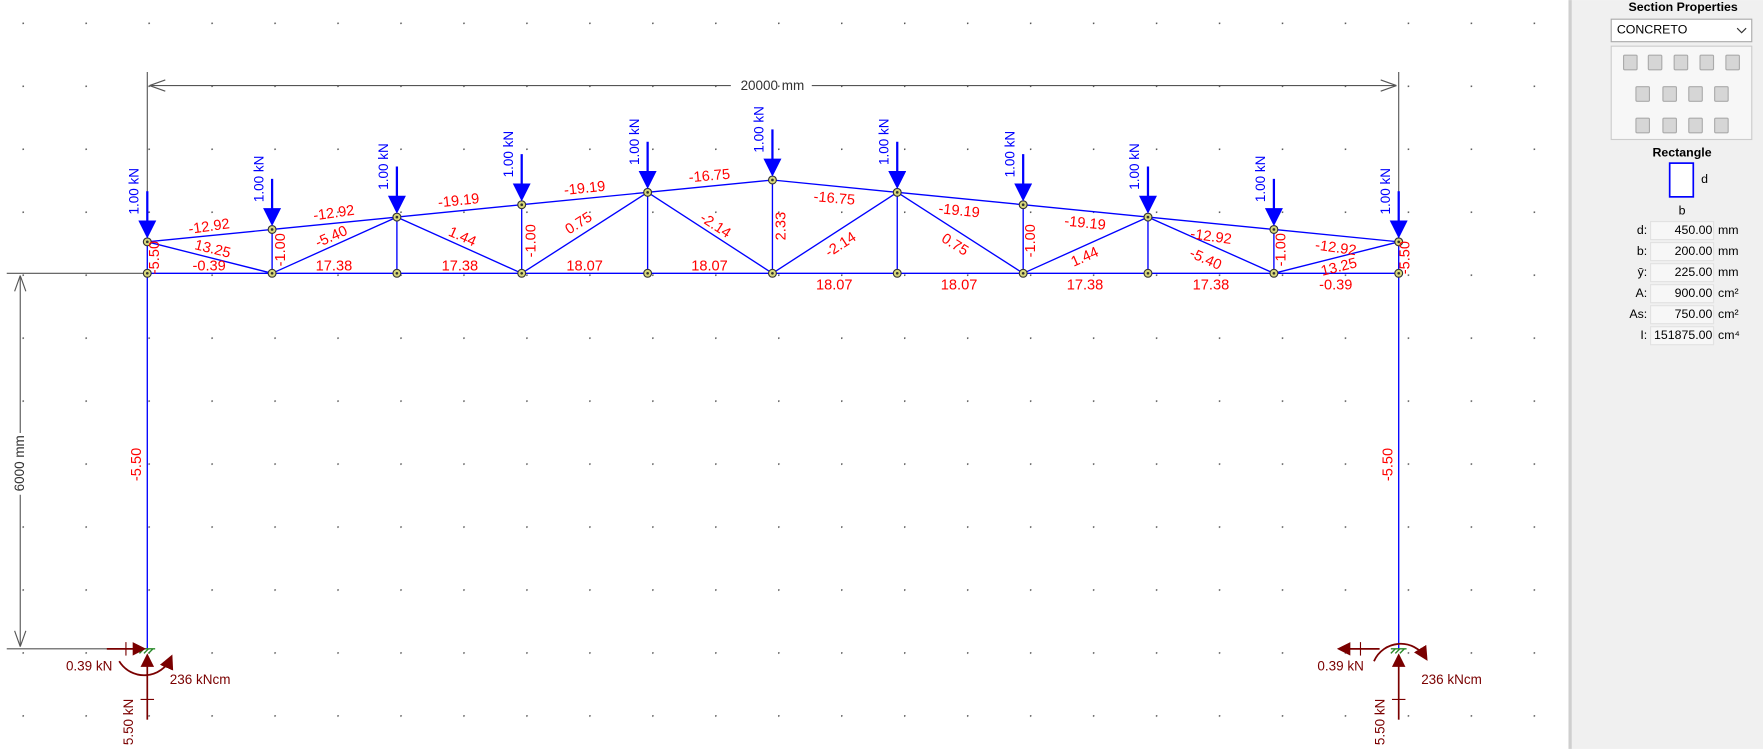 The height and width of the screenshot is (749, 1763). I want to click on truss-nodes, so click(773, 226).